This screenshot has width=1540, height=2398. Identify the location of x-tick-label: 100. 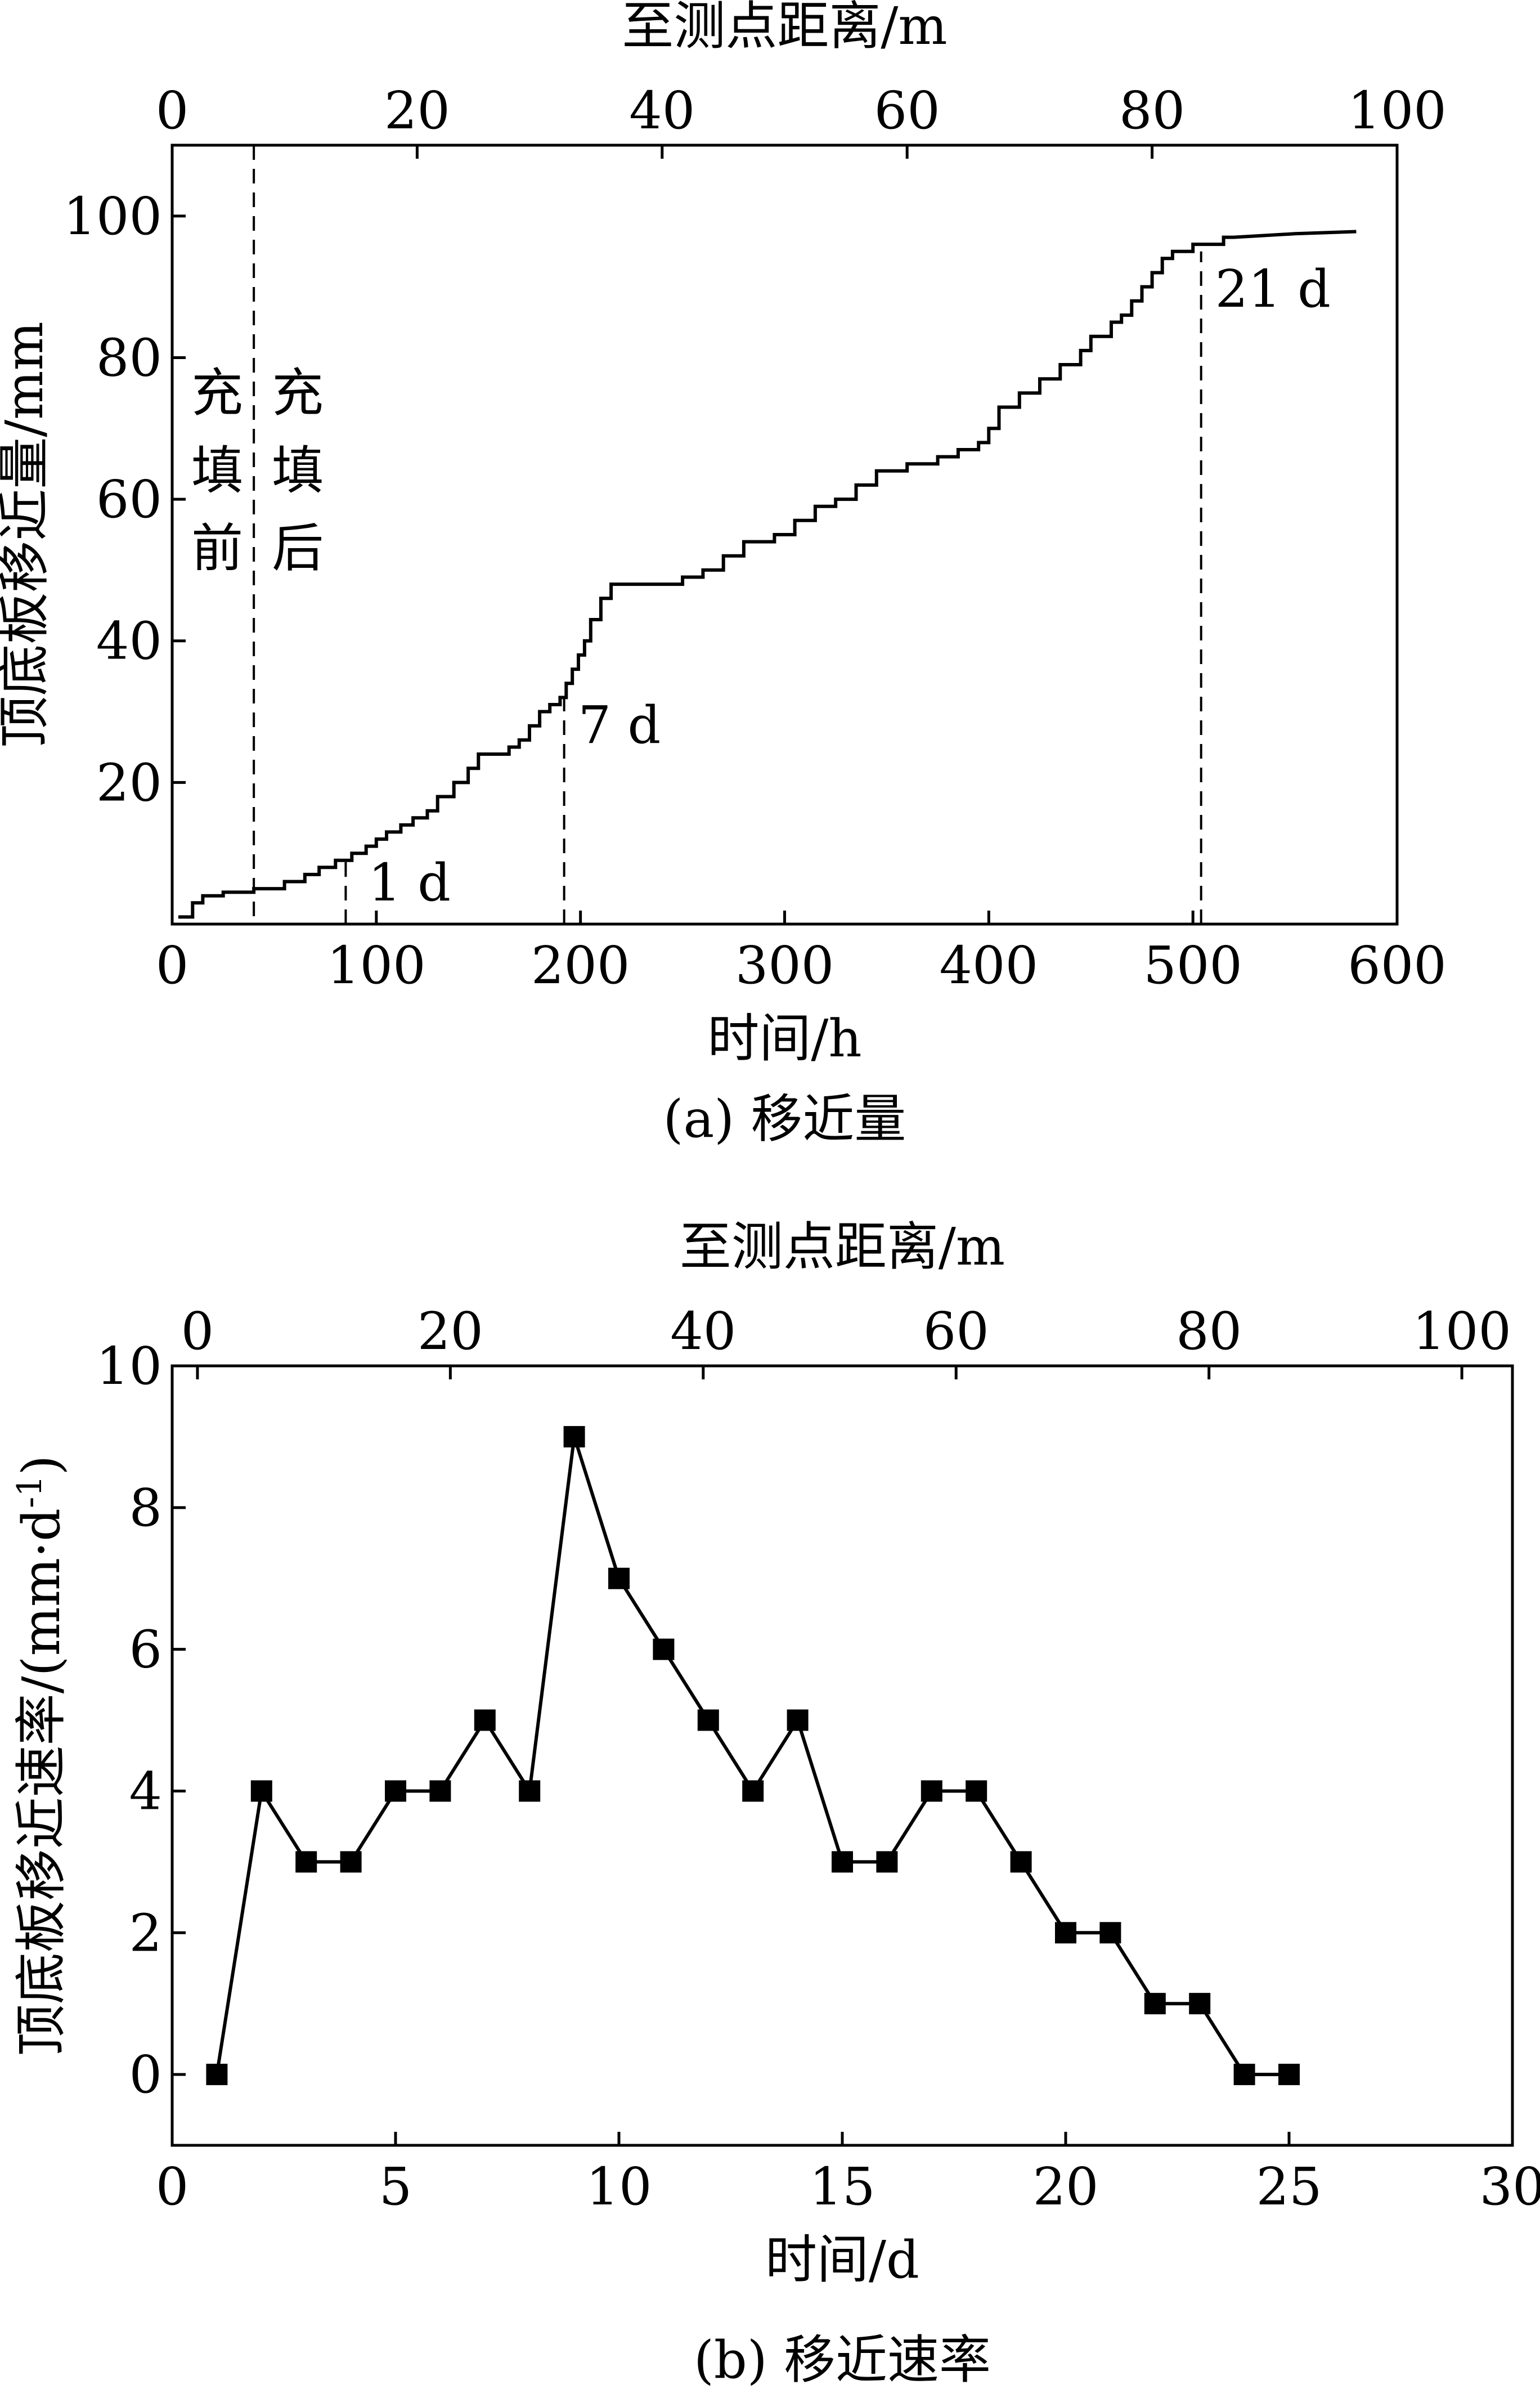
(376, 965).